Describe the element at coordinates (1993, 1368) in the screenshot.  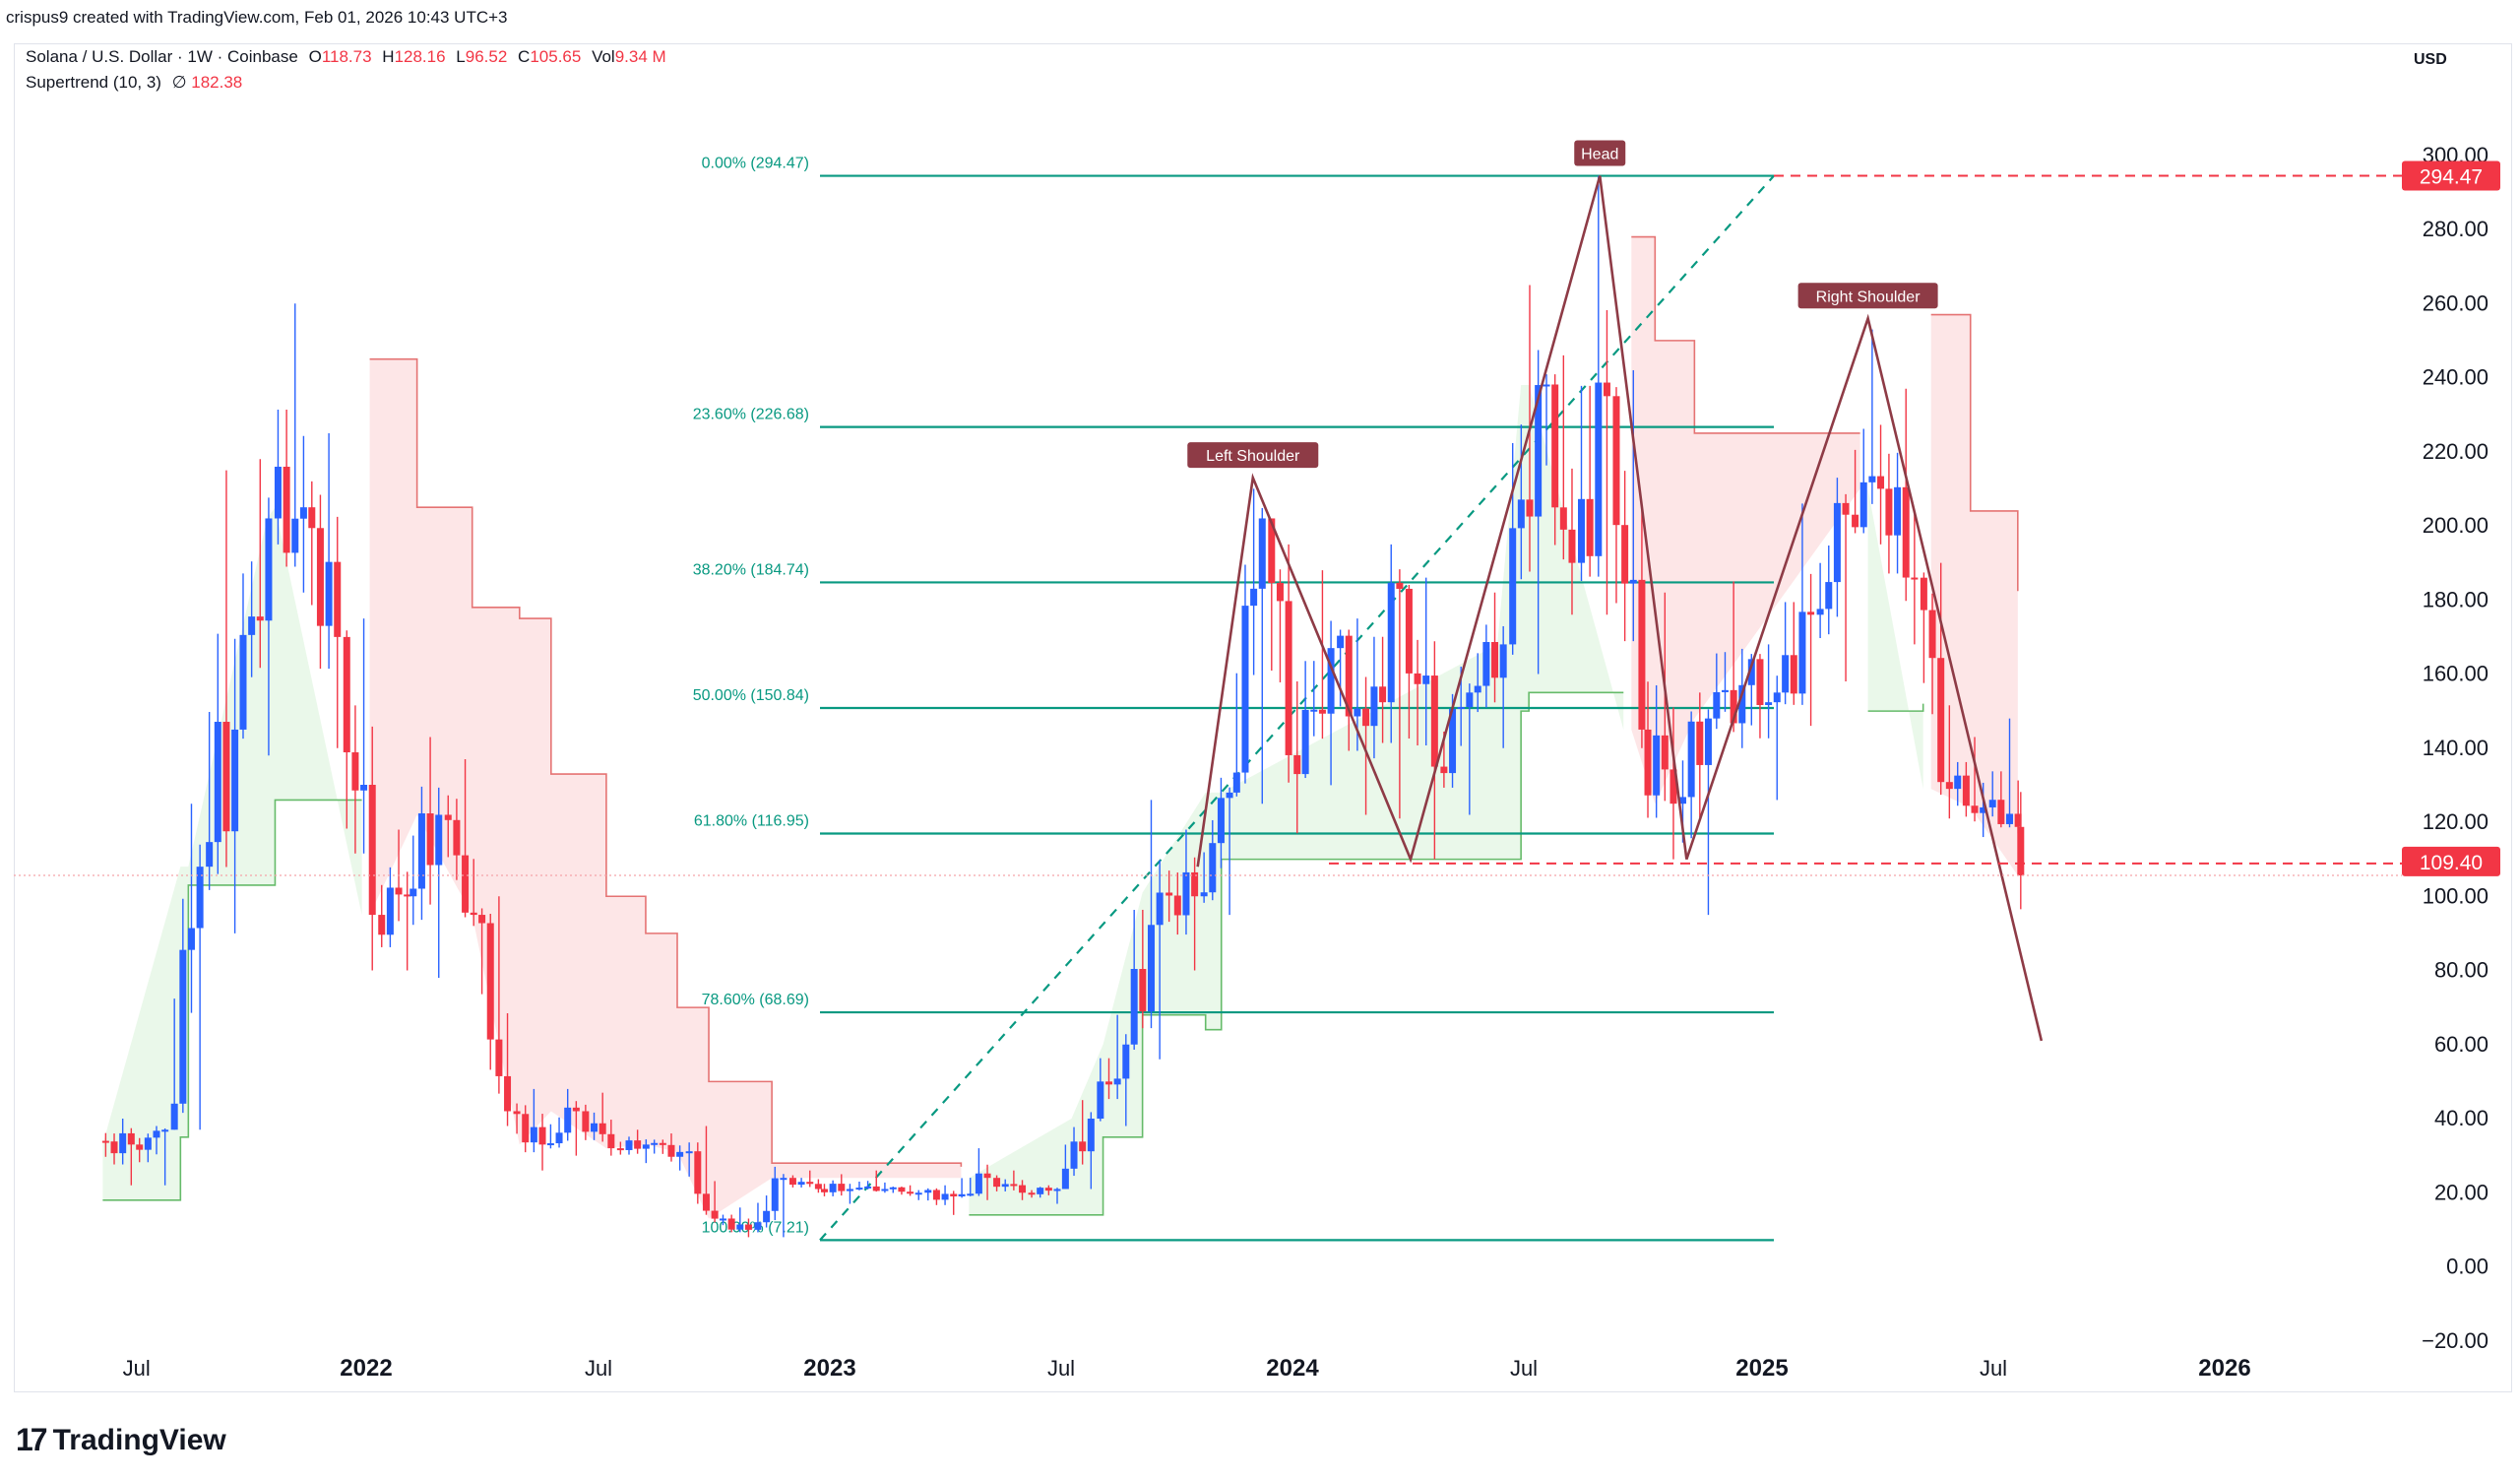
I see `x-tick-label: Jul` at that location.